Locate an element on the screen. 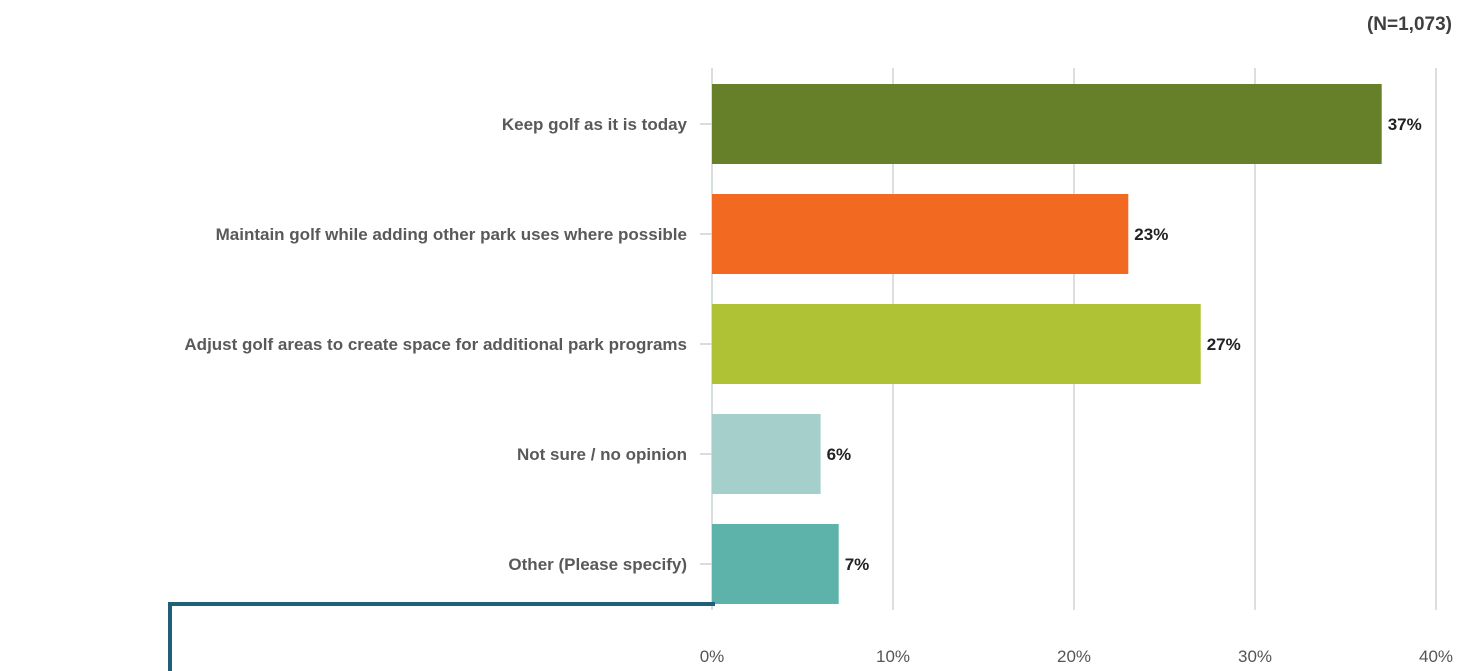 The image size is (1464, 671). x-tick-label: 40% is located at coordinates (1436, 656).